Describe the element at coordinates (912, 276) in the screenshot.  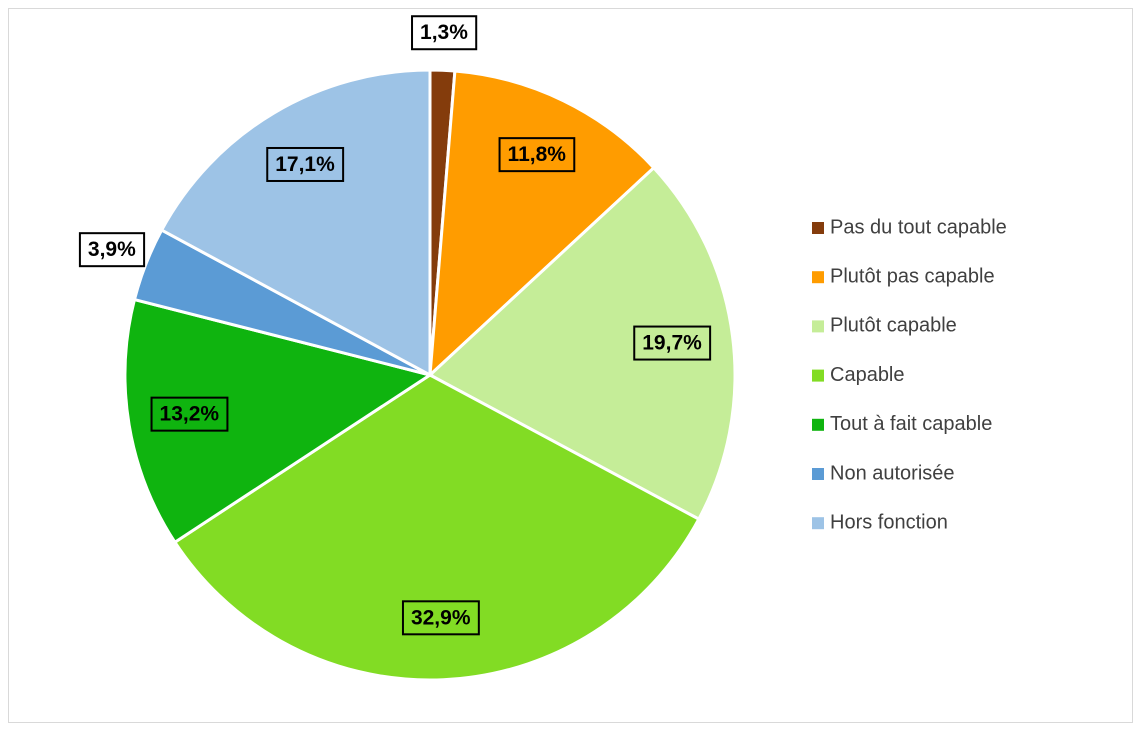
I see `legend-label: Plutôt pas capable` at that location.